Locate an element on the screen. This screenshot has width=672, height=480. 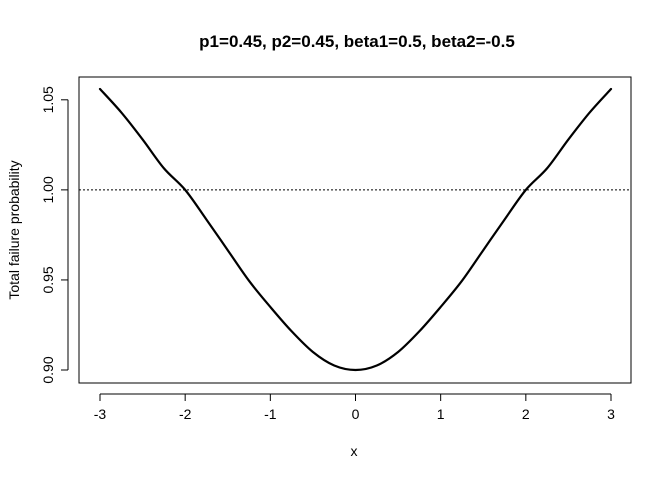
x-tick-label: 0 is located at coordinates (356, 414).